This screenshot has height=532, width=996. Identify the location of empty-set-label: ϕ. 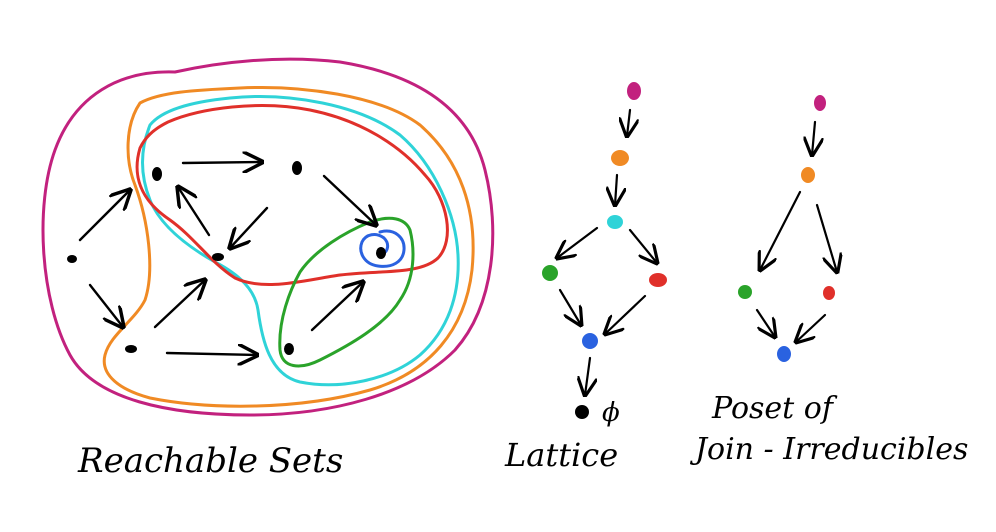
(611, 413).